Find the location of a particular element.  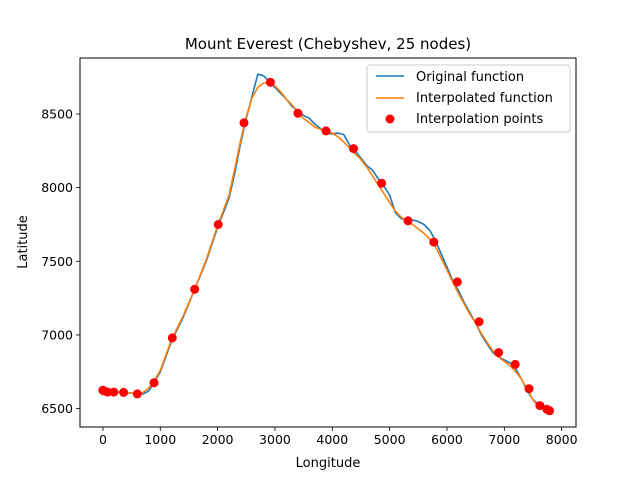

y-tick-label: 6500 is located at coordinates (57, 408).